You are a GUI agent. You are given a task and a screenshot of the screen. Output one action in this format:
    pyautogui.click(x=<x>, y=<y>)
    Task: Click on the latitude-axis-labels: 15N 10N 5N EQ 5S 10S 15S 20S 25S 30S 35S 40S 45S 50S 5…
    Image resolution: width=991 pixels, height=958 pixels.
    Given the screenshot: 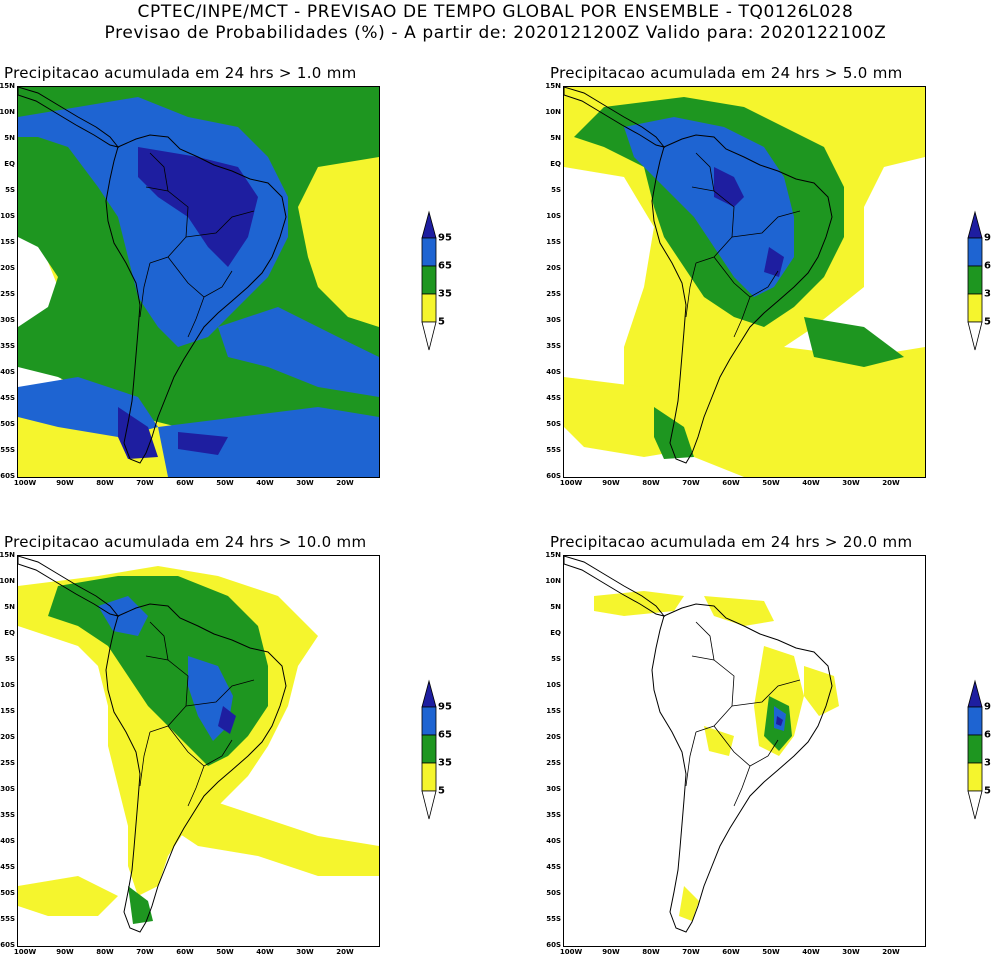 What is the action you would take?
    pyautogui.click(x=7, y=750)
    